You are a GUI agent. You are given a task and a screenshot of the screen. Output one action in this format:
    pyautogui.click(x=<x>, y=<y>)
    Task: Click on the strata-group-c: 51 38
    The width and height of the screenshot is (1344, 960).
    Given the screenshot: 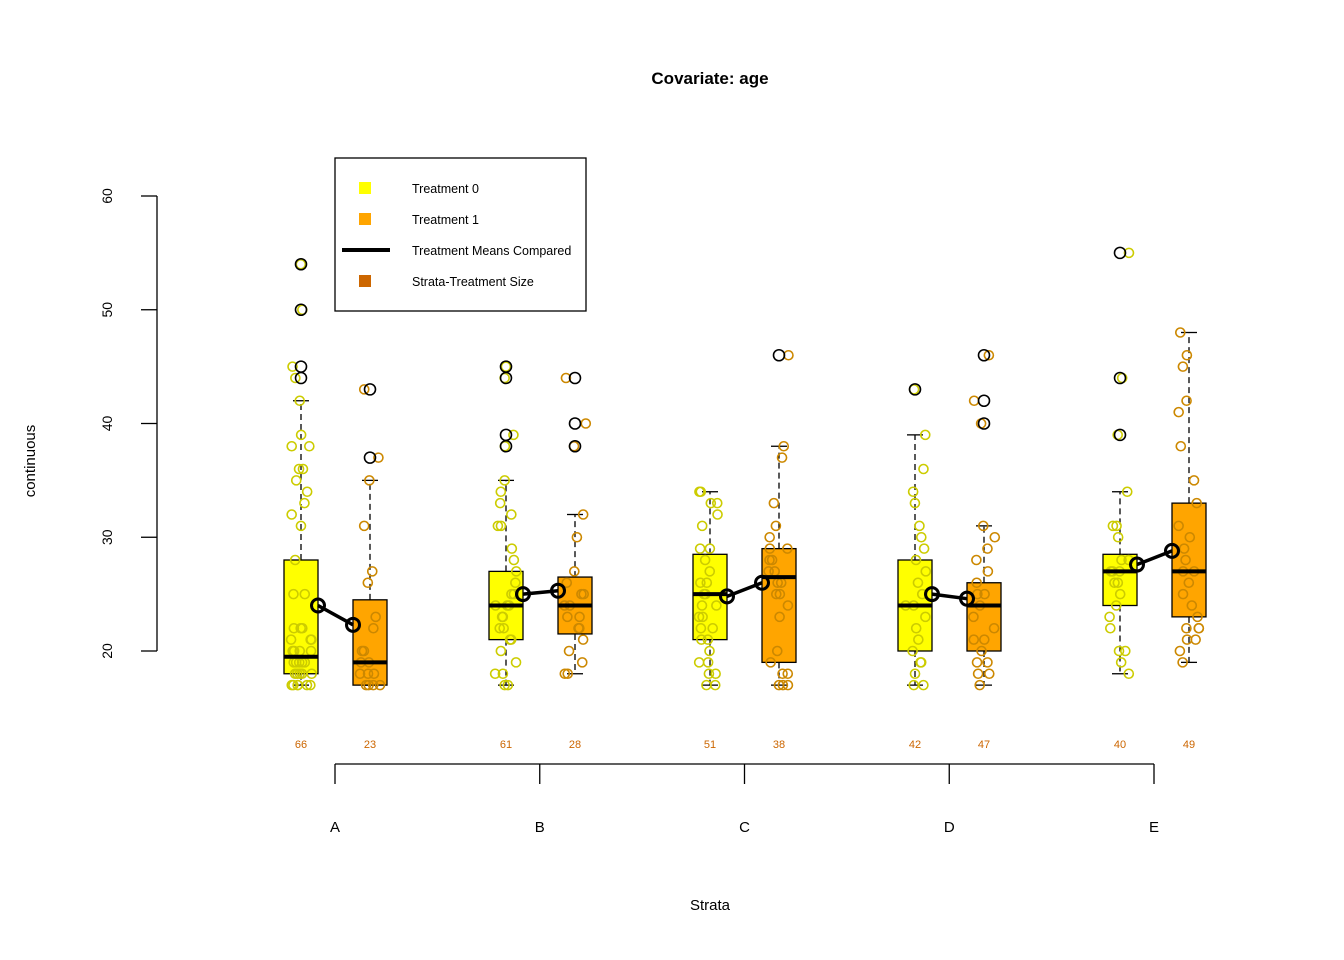 What is the action you would take?
    pyautogui.click(x=744, y=549)
    